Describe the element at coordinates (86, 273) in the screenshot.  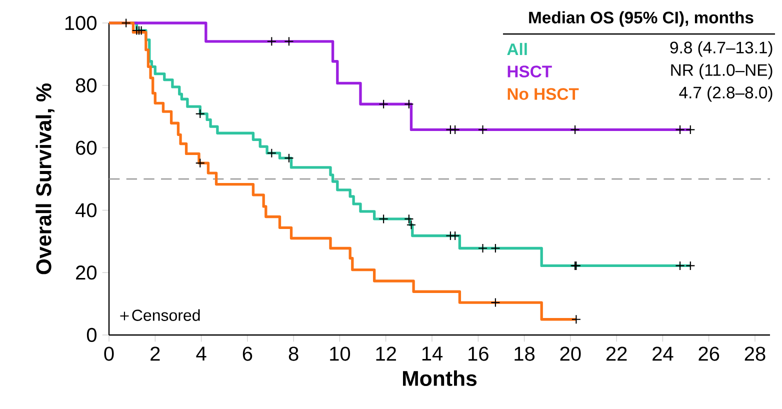
I see `y-tick-label: 20` at that location.